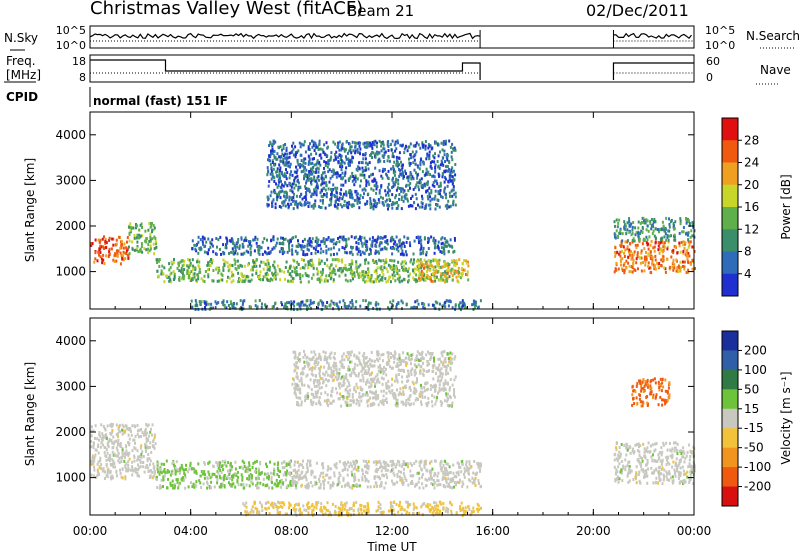 Image resolution: width=800 pixels, height=554 pixels. What do you see at coordinates (730, 263) in the screenshot?
I see `colorbar-swatch` at bounding box center [730, 263].